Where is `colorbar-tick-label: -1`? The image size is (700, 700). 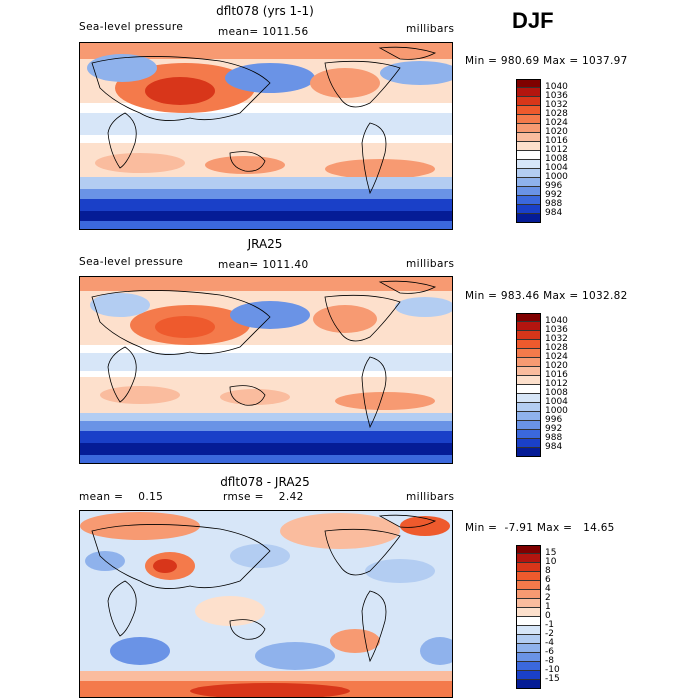 colorbar-tick-label: -1 is located at coordinates (549, 625).